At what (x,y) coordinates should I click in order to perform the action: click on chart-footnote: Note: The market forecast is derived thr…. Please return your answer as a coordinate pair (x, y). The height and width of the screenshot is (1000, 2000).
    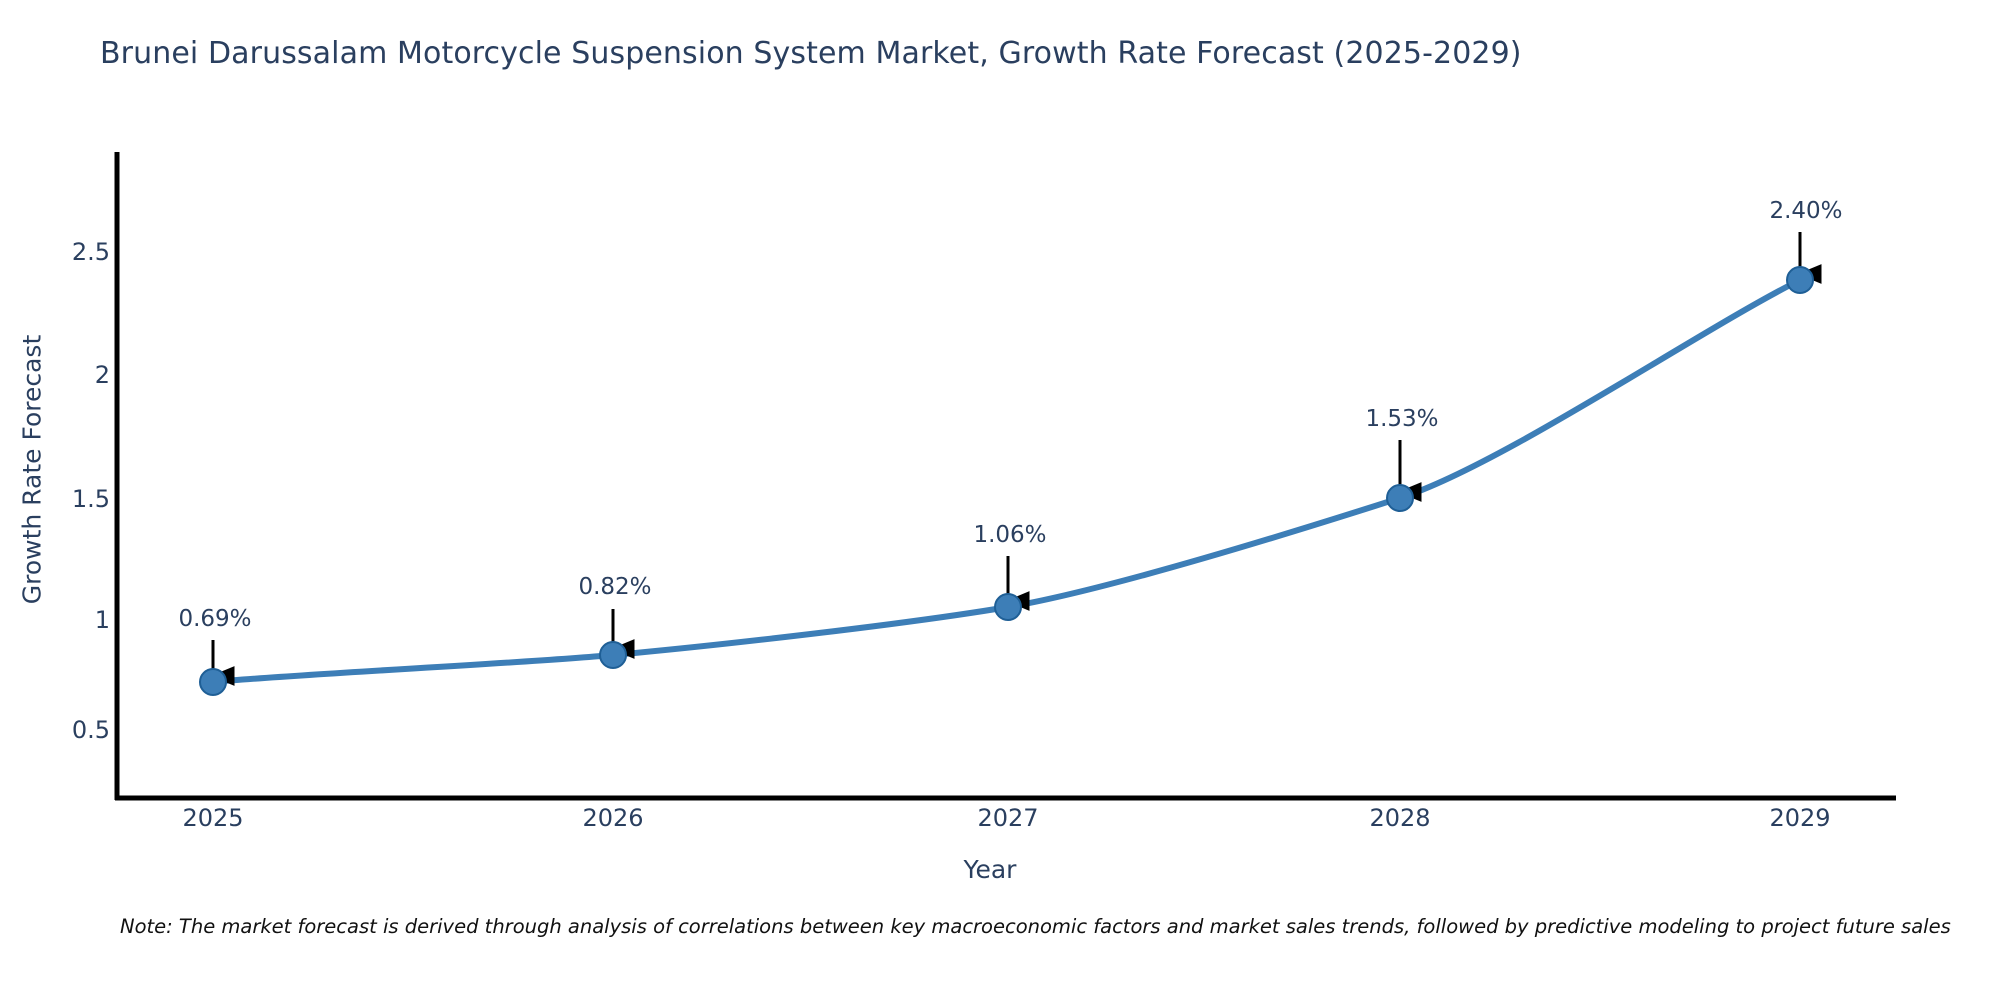
    Looking at the image, I should click on (1035, 926).